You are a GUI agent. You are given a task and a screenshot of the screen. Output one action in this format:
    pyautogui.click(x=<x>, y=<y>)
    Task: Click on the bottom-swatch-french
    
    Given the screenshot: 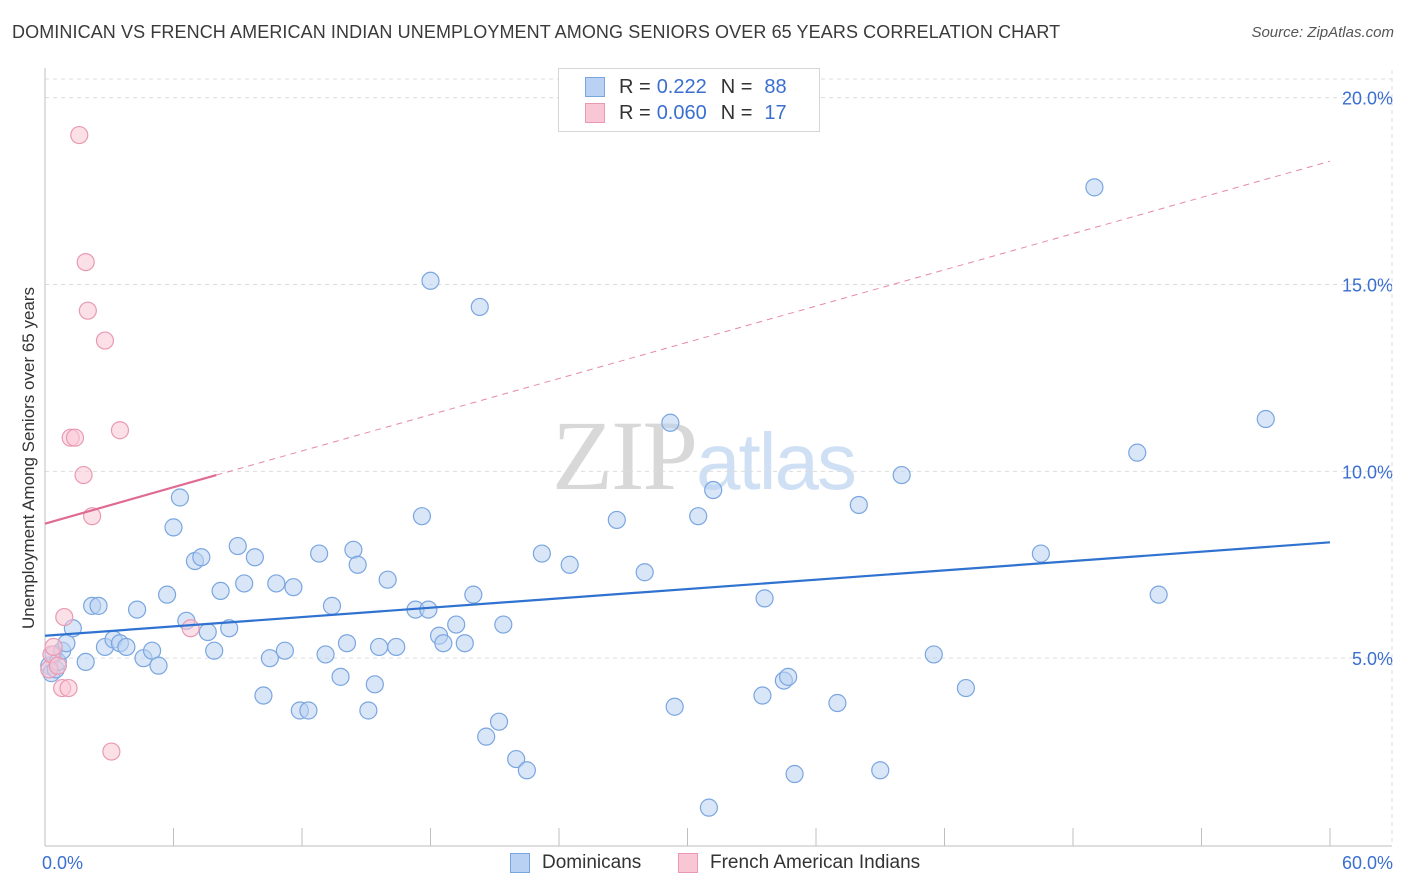 What is the action you would take?
    pyautogui.click(x=688, y=863)
    